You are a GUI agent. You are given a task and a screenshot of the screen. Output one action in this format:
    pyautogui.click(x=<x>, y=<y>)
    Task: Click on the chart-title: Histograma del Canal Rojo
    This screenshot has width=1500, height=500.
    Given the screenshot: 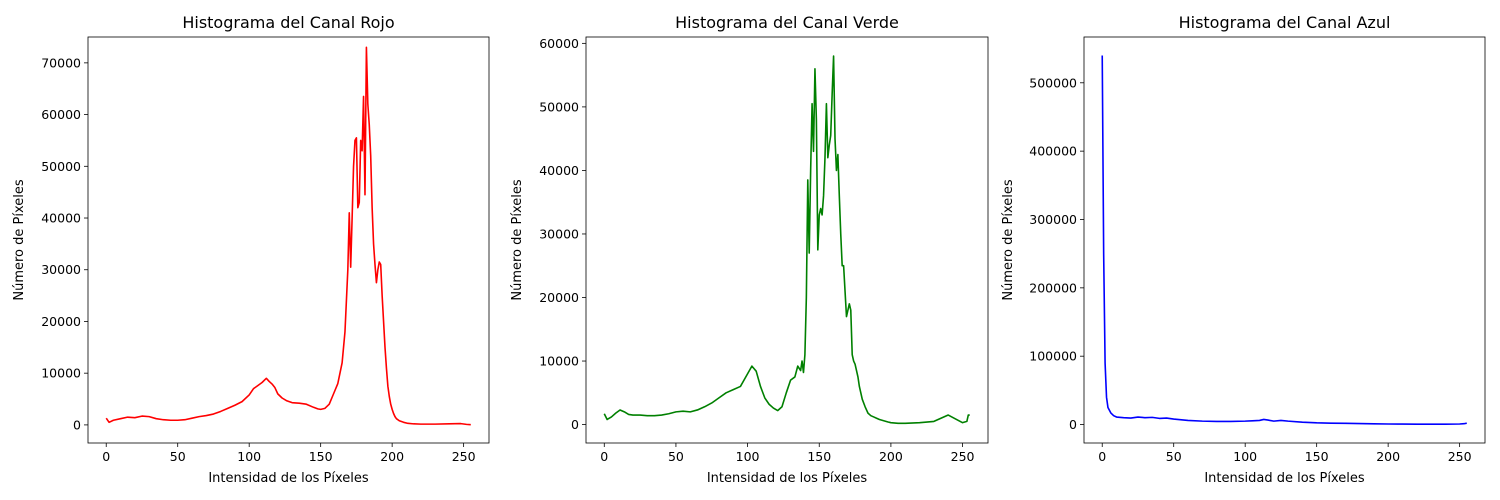 What is the action you would take?
    pyautogui.click(x=288, y=22)
    